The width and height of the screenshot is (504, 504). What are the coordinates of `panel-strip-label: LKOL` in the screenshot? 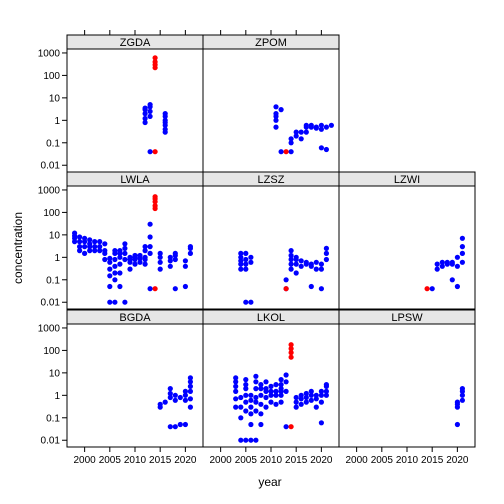 It's located at (271, 318).